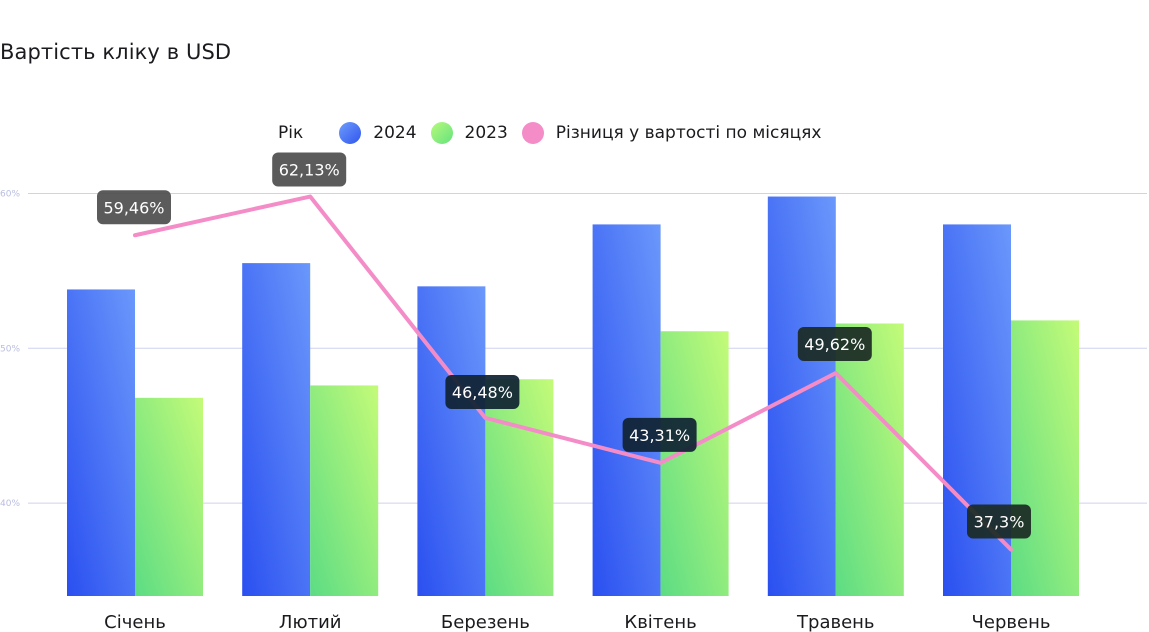 This screenshot has width=1149, height=632. What do you see at coordinates (441, 133) in the screenshot?
I see `legend-swatch-2023` at bounding box center [441, 133].